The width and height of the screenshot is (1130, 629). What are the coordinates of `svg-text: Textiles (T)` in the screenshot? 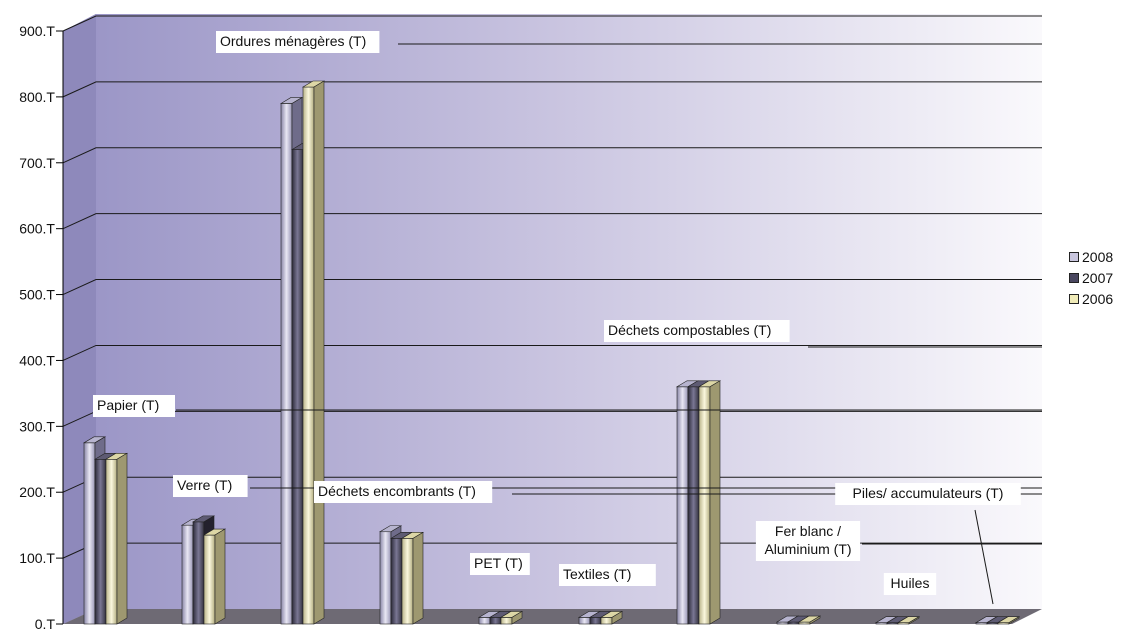 It's located at (597, 574).